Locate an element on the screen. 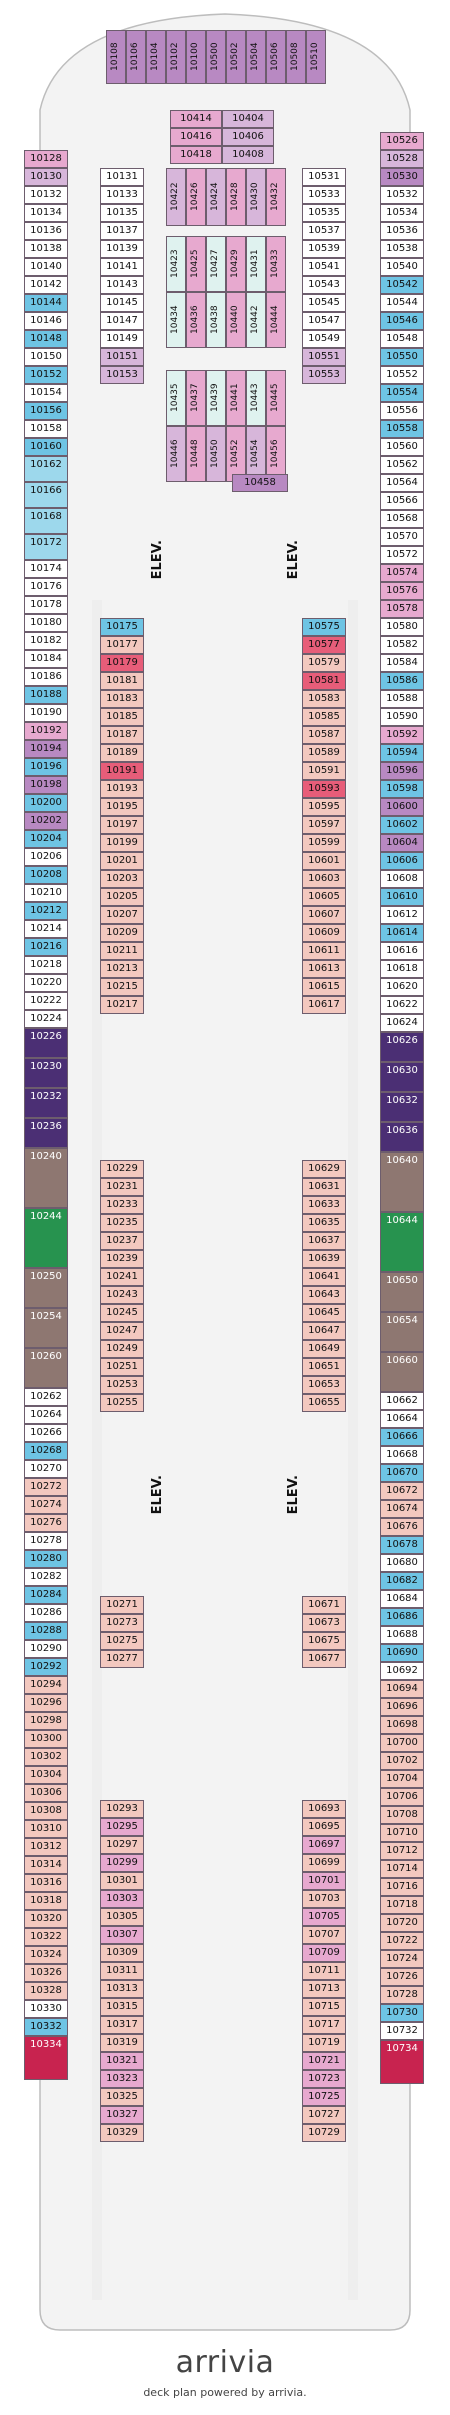  cabin-10179: 10179 is located at coordinates (122, 663).